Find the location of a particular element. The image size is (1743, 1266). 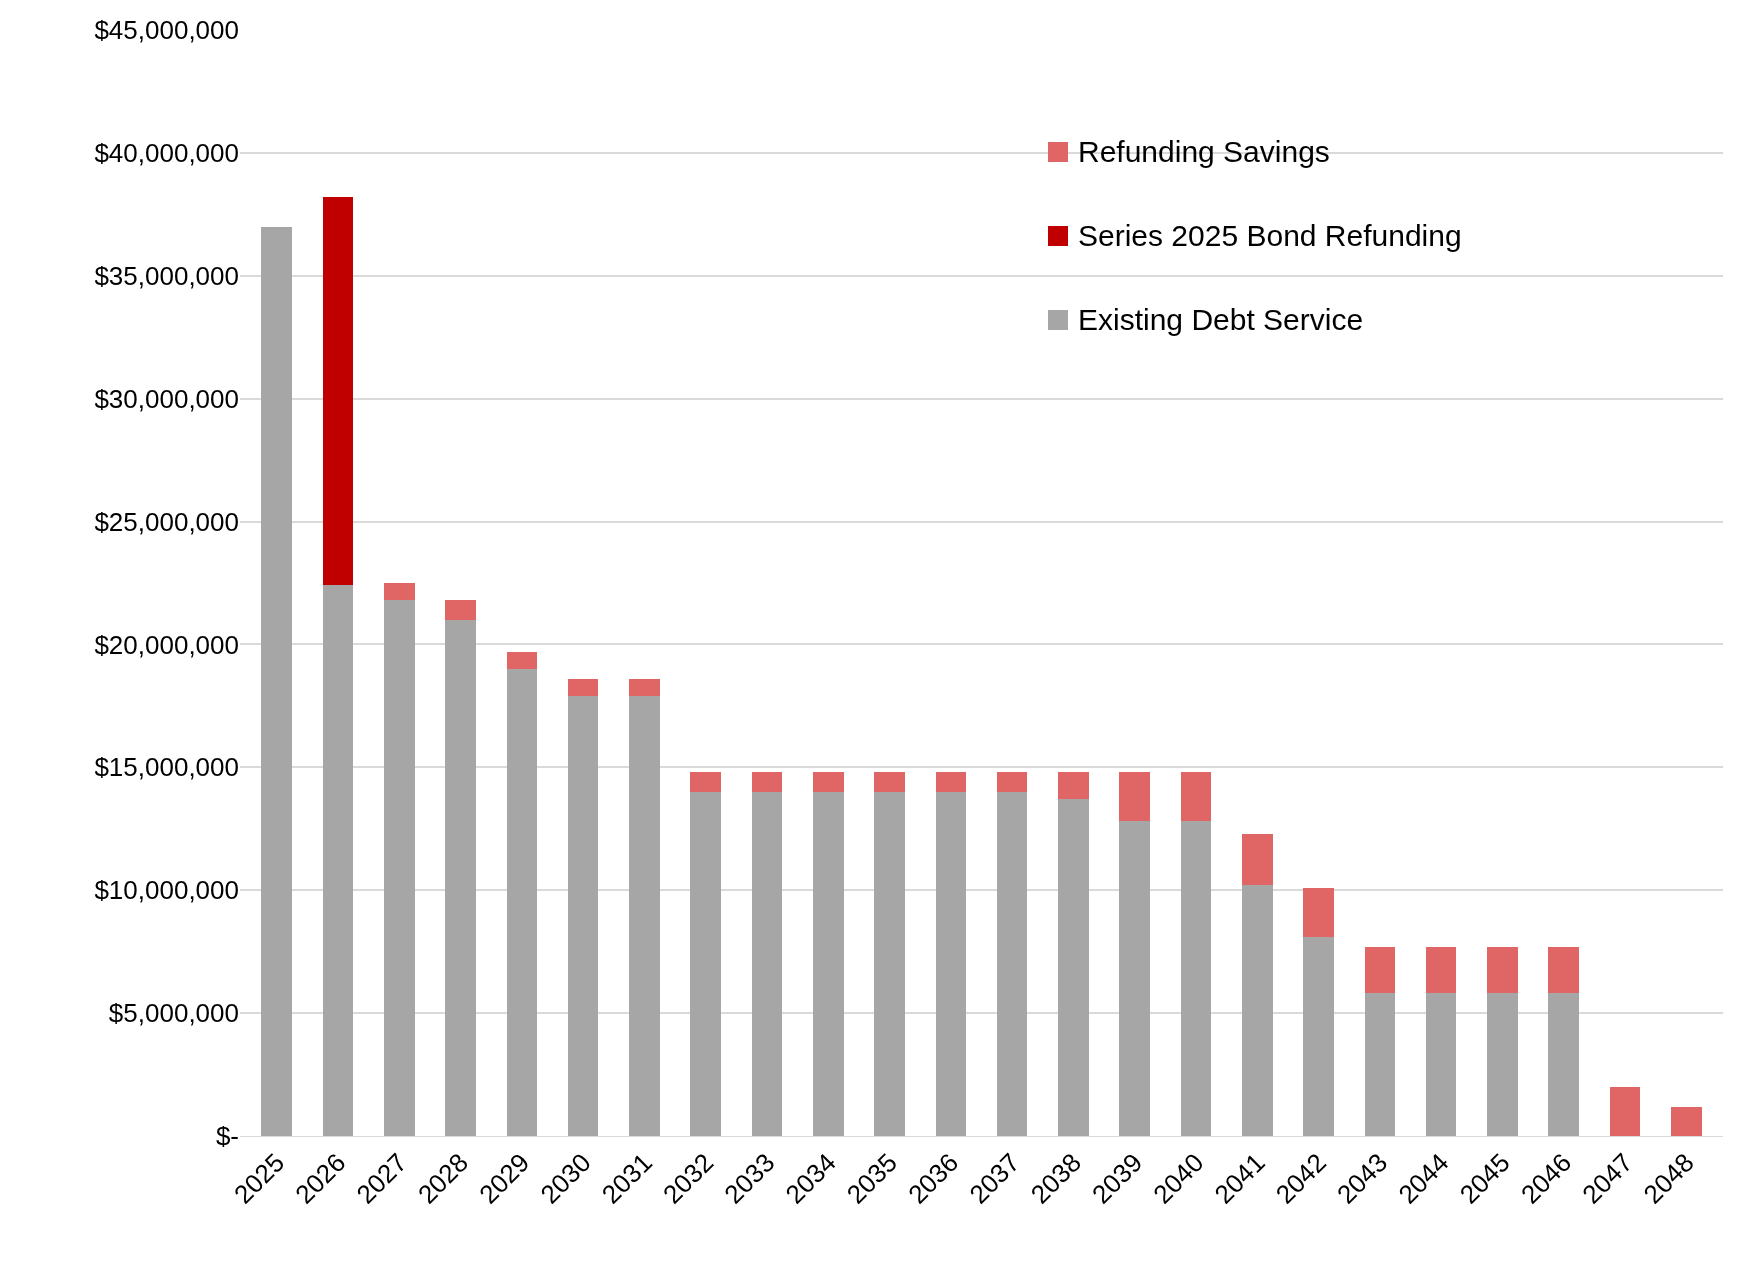

y-tick-label: $35,000,000 is located at coordinates (166, 275).